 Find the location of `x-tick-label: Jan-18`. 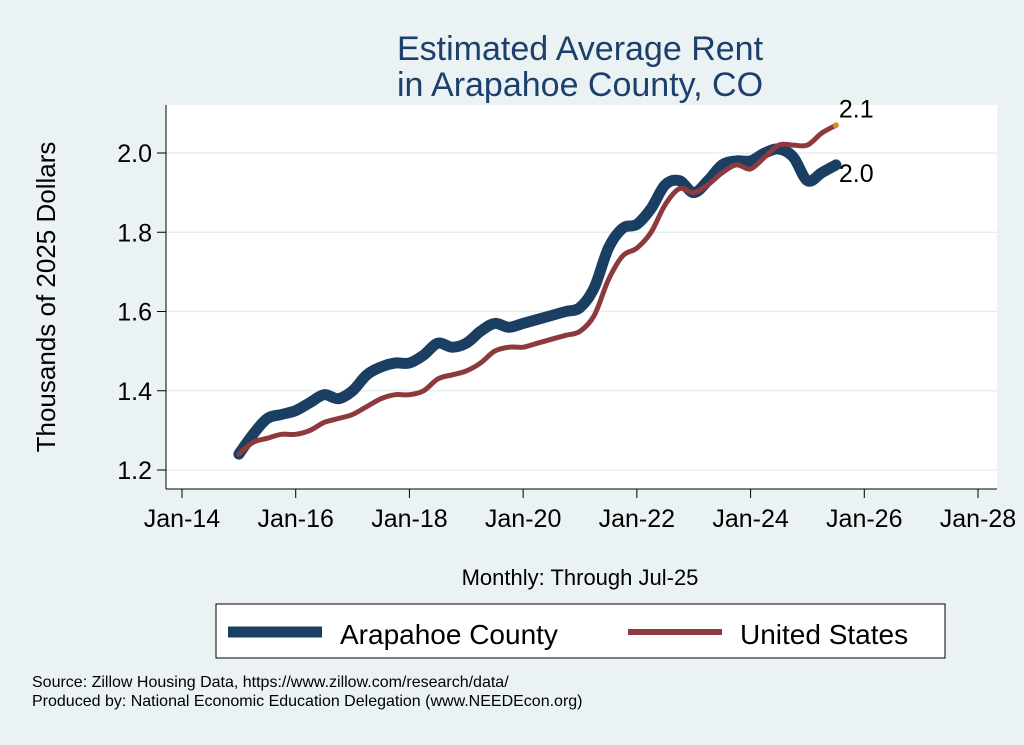

x-tick-label: Jan-18 is located at coordinates (409, 519).